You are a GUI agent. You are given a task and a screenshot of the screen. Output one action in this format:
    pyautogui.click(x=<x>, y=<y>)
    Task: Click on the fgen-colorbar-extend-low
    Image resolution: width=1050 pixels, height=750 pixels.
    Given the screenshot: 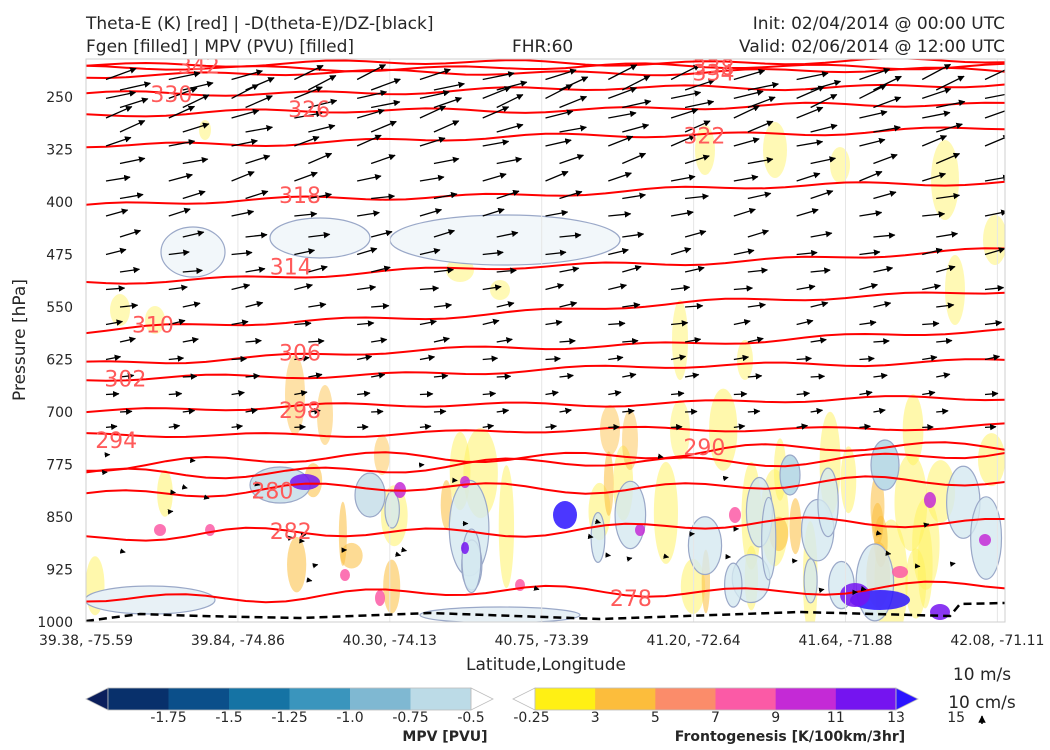 What is the action you would take?
    pyautogui.click(x=524, y=699)
    